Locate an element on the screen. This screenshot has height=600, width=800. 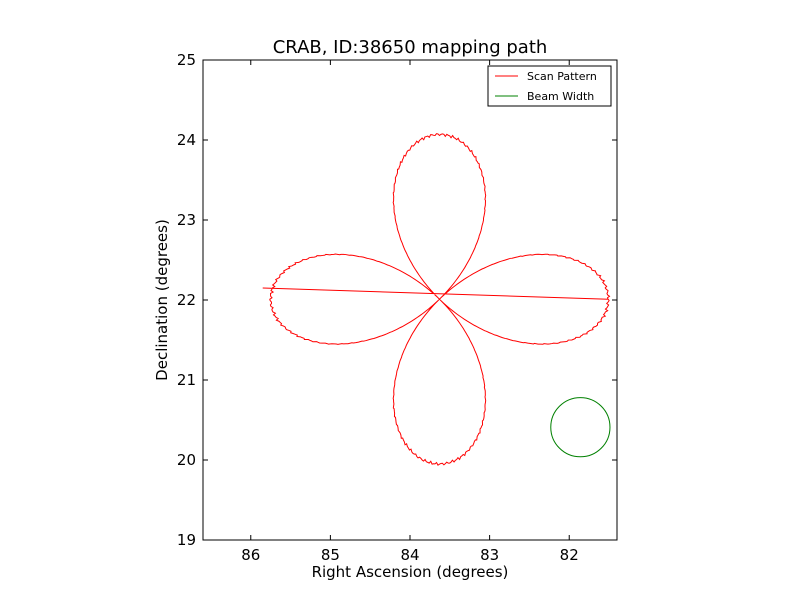
y-tick-label: 21 is located at coordinates (186, 380).